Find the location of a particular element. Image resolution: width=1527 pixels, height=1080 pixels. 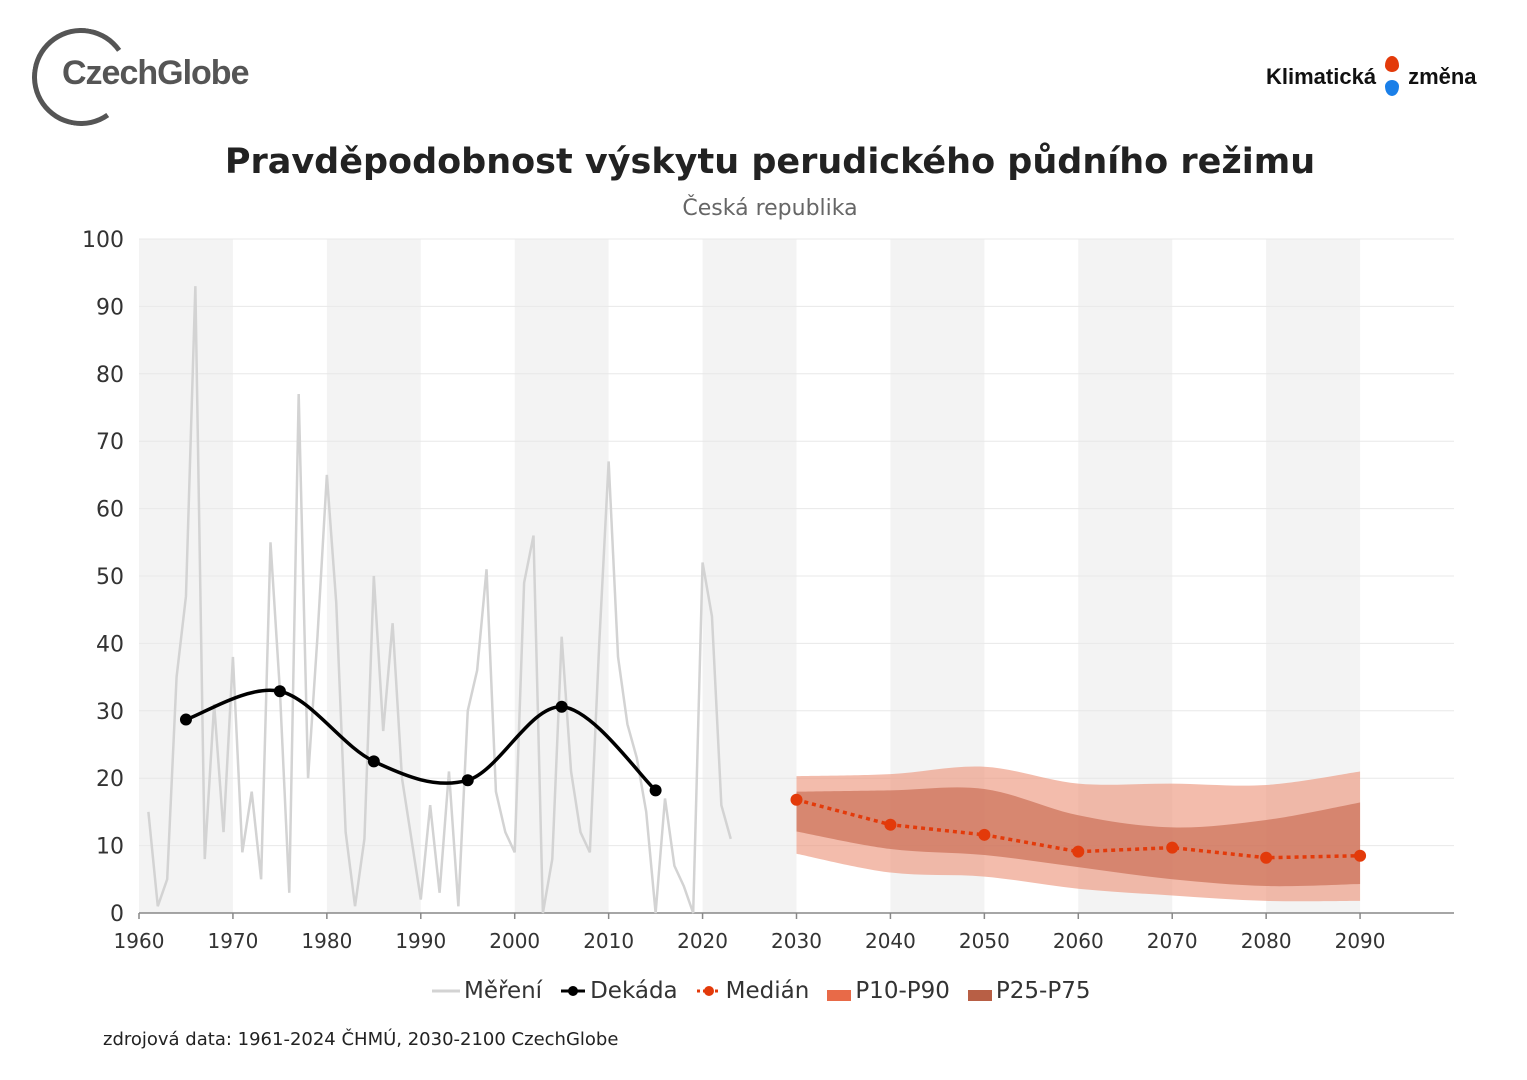

logo-text-1: Klimatická is located at coordinates (1321, 76).